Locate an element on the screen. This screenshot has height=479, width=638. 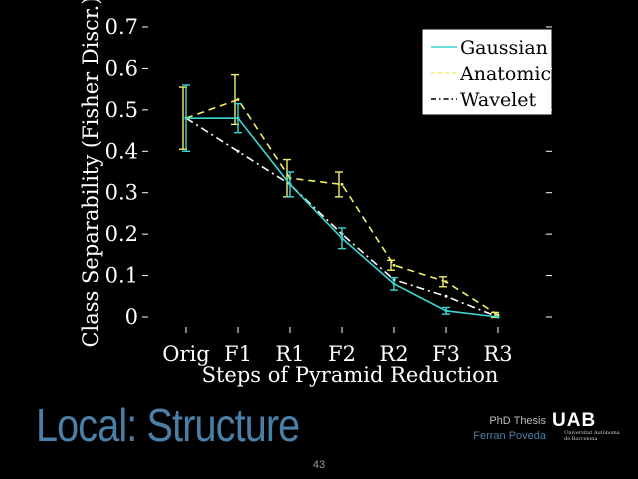
slide-title: Local: Structure is located at coordinates (168, 425).